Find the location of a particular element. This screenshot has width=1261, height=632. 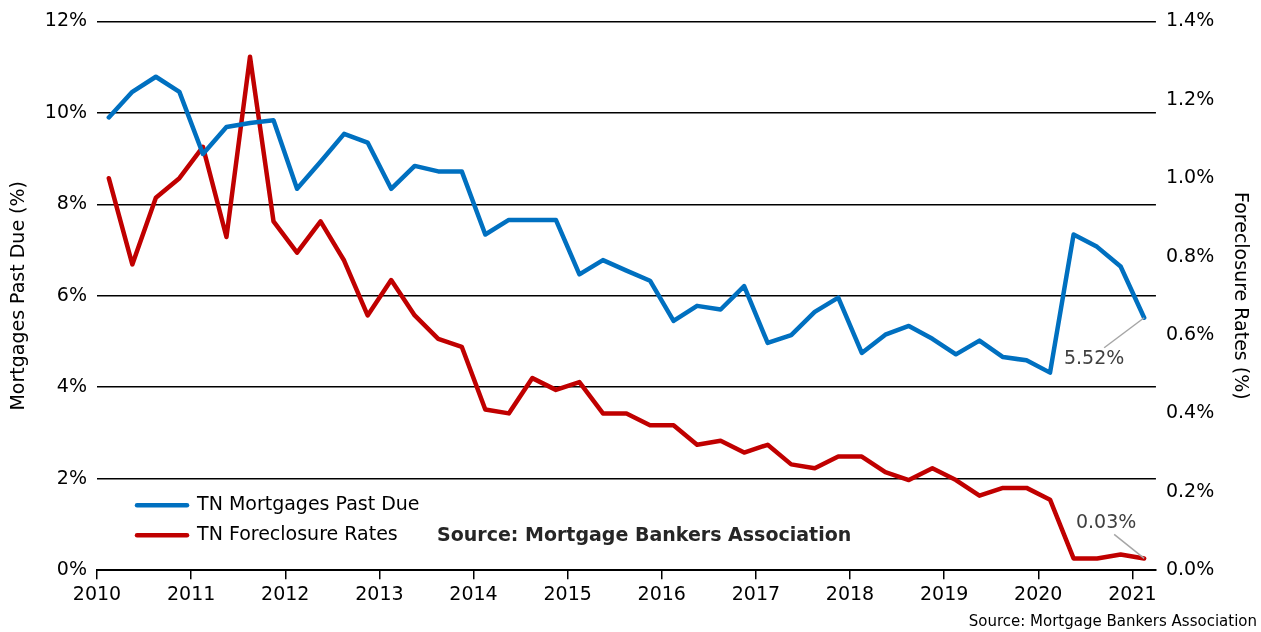

x-tick-label: 2011 is located at coordinates (191, 592).